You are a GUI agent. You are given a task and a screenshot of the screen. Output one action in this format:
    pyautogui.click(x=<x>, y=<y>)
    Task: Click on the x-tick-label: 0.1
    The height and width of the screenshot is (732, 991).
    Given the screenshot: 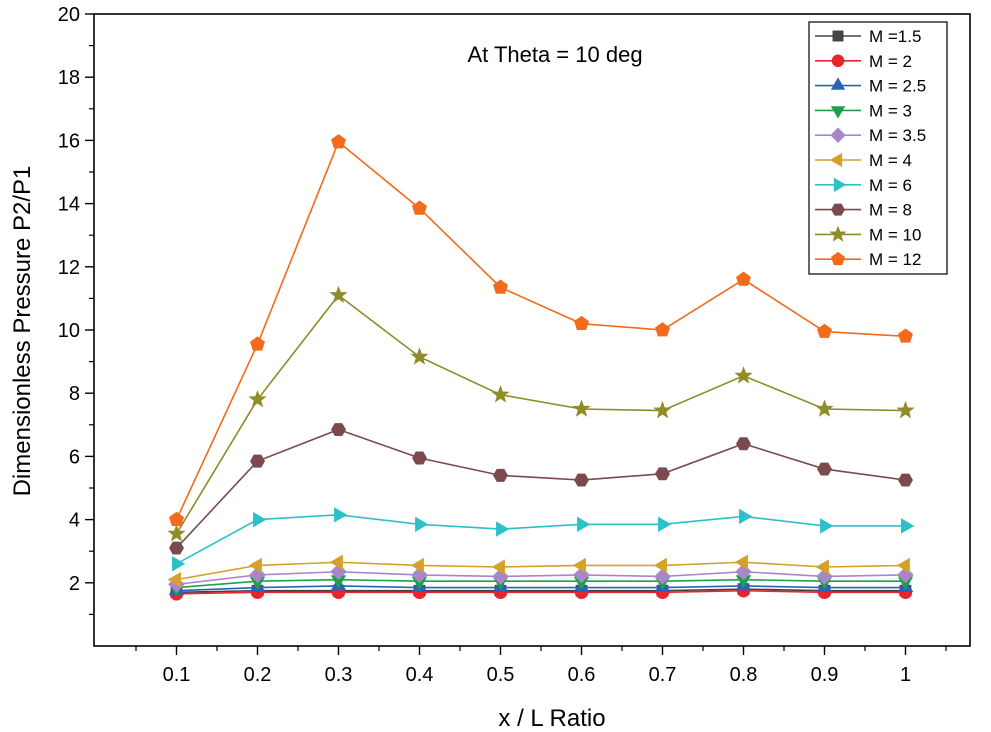 What is the action you would take?
    pyautogui.click(x=177, y=675)
    